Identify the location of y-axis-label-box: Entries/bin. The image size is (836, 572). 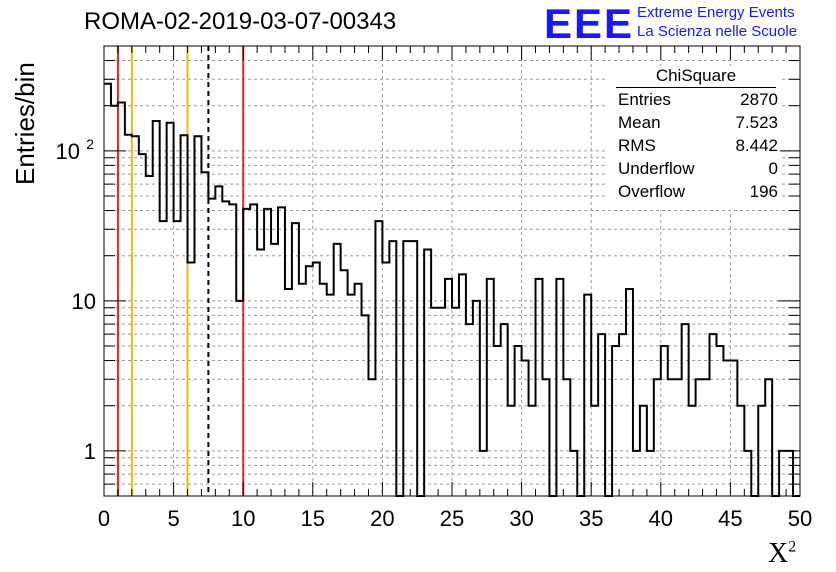
(23, 126).